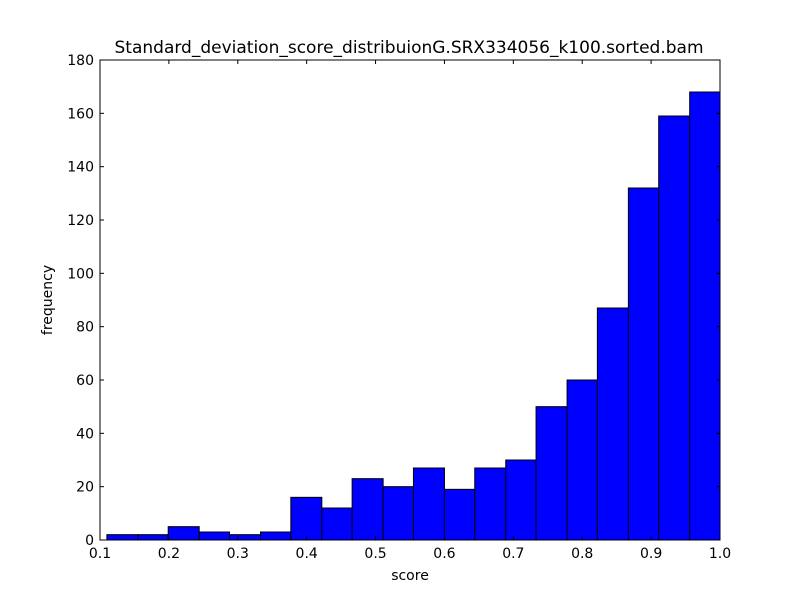 The width and height of the screenshot is (800, 600). What do you see at coordinates (80, 221) in the screenshot?
I see `y-tick-label-7: 120` at bounding box center [80, 221].